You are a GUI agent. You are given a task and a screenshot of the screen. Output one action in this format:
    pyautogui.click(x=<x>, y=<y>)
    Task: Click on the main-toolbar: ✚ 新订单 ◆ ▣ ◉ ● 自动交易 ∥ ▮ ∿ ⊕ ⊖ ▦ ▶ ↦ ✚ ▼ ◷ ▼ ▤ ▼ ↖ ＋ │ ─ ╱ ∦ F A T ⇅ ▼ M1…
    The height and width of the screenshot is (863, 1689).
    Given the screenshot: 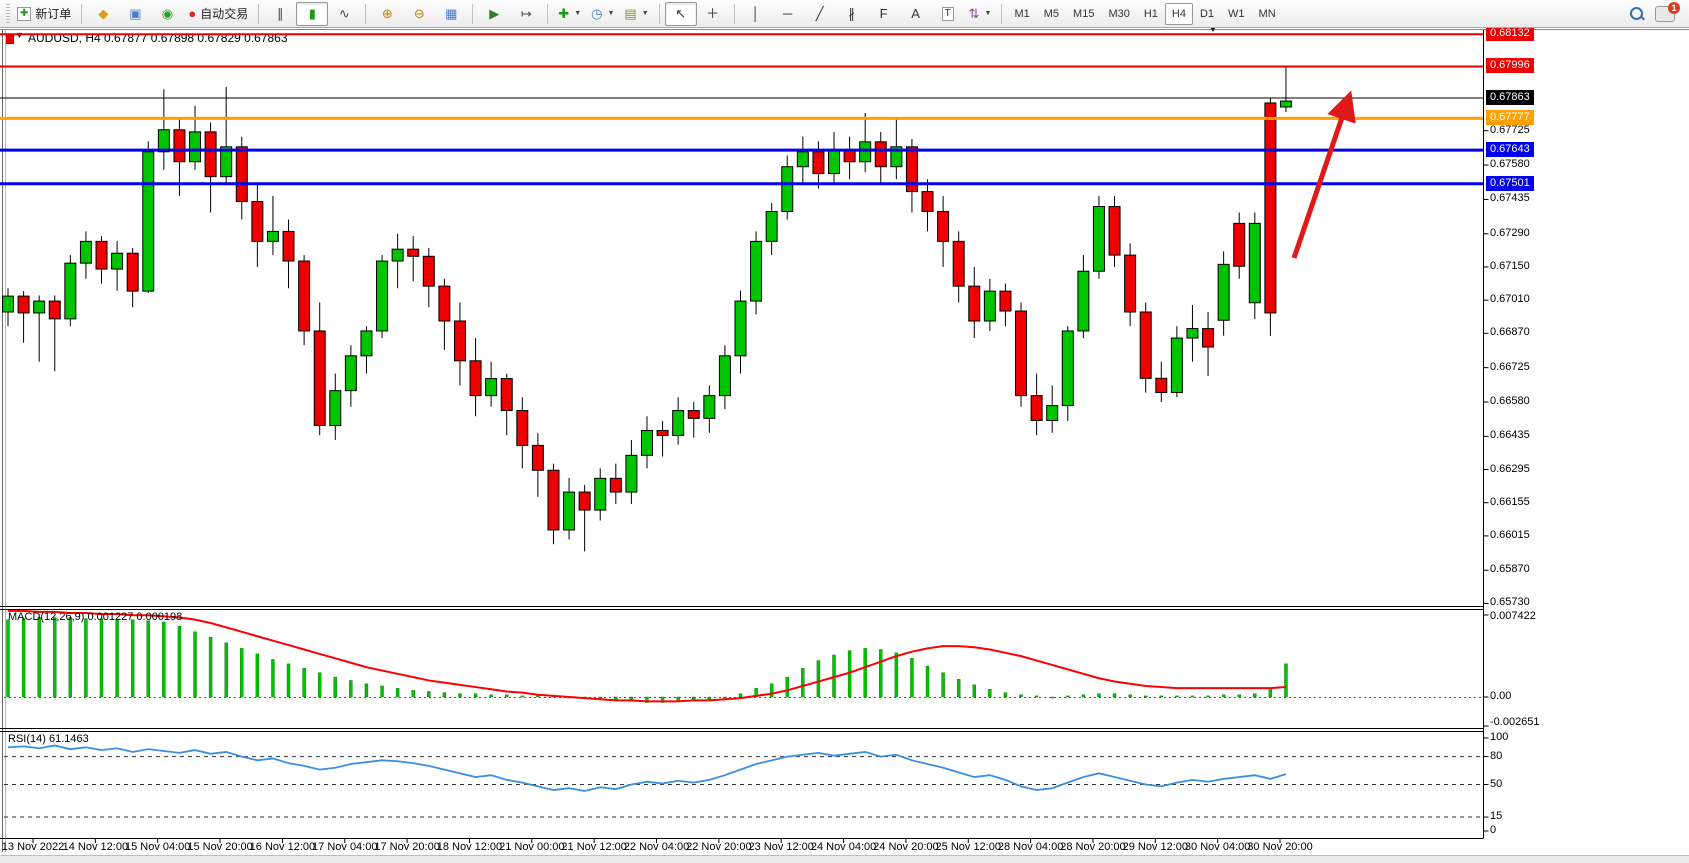 What is the action you would take?
    pyautogui.click(x=844, y=14)
    